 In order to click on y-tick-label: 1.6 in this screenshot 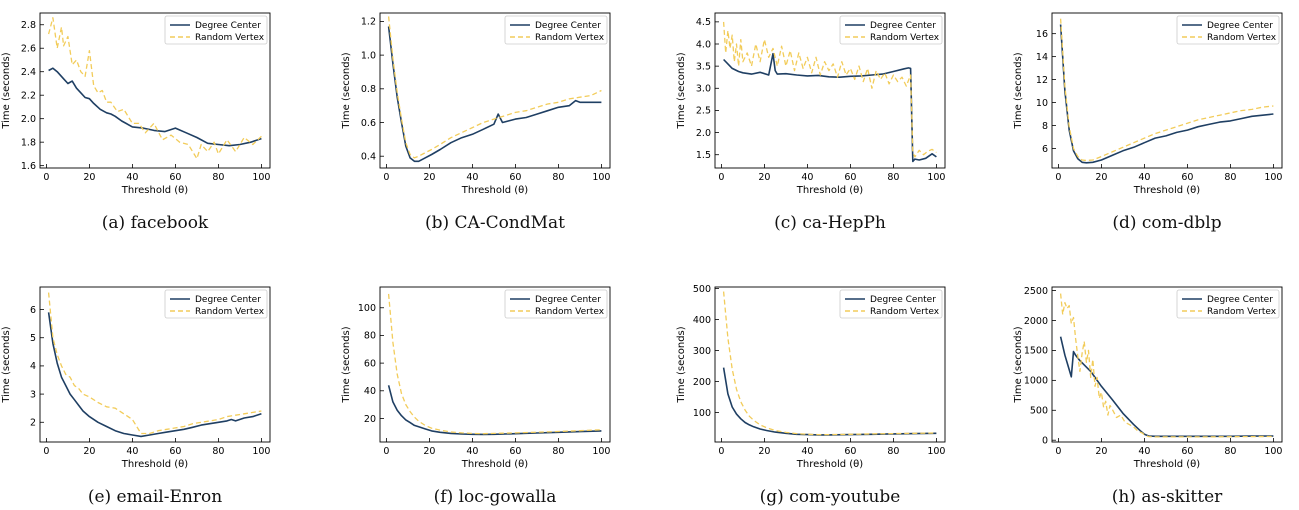, I will do `click(28, 166)`.